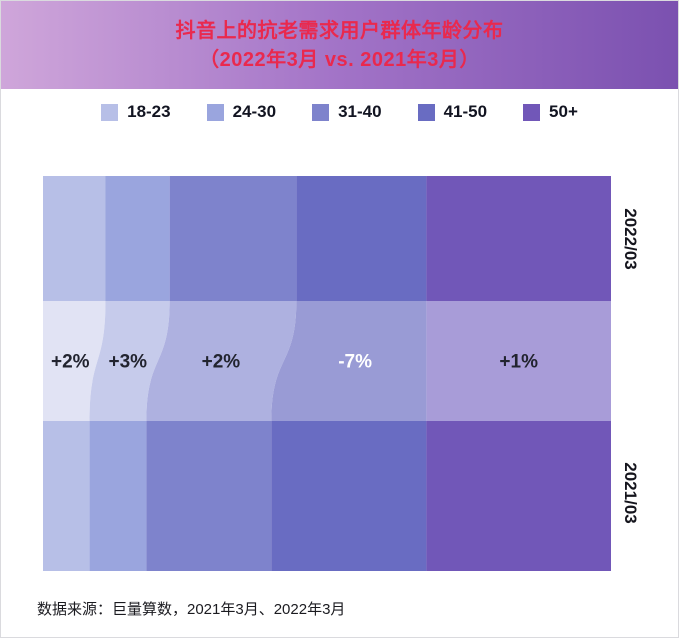 The image size is (679, 638). I want to click on page-title-line1: 抖音上的抗老需求用户群体年龄分布, so click(339, 30).